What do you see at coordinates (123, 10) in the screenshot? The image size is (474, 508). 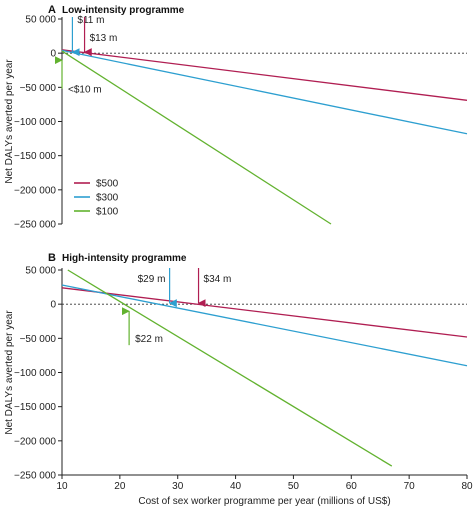 I see `panel-title: Low-intensity programme` at bounding box center [123, 10].